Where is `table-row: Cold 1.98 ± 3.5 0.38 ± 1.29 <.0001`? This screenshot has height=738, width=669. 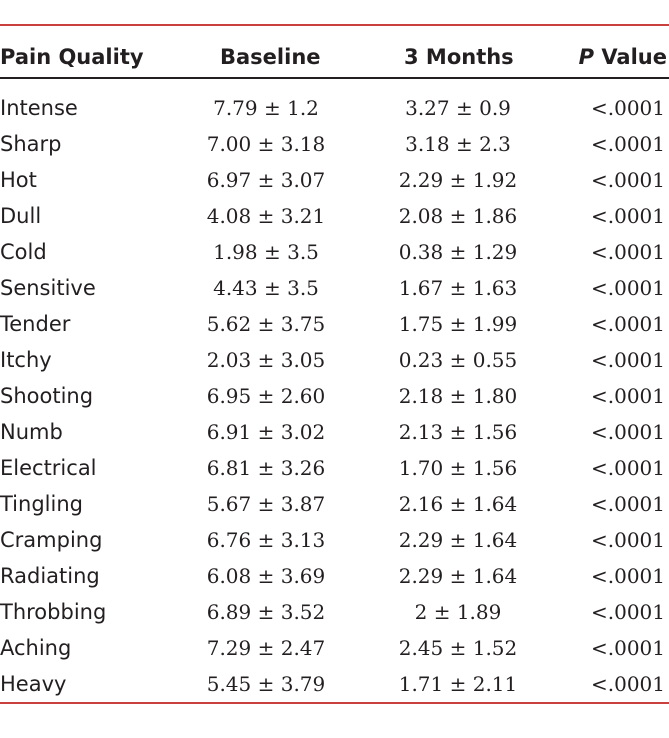 table-row: Cold 1.98 ± 3.5 0.38 ± 1.29 <.0001 is located at coordinates (334, 252).